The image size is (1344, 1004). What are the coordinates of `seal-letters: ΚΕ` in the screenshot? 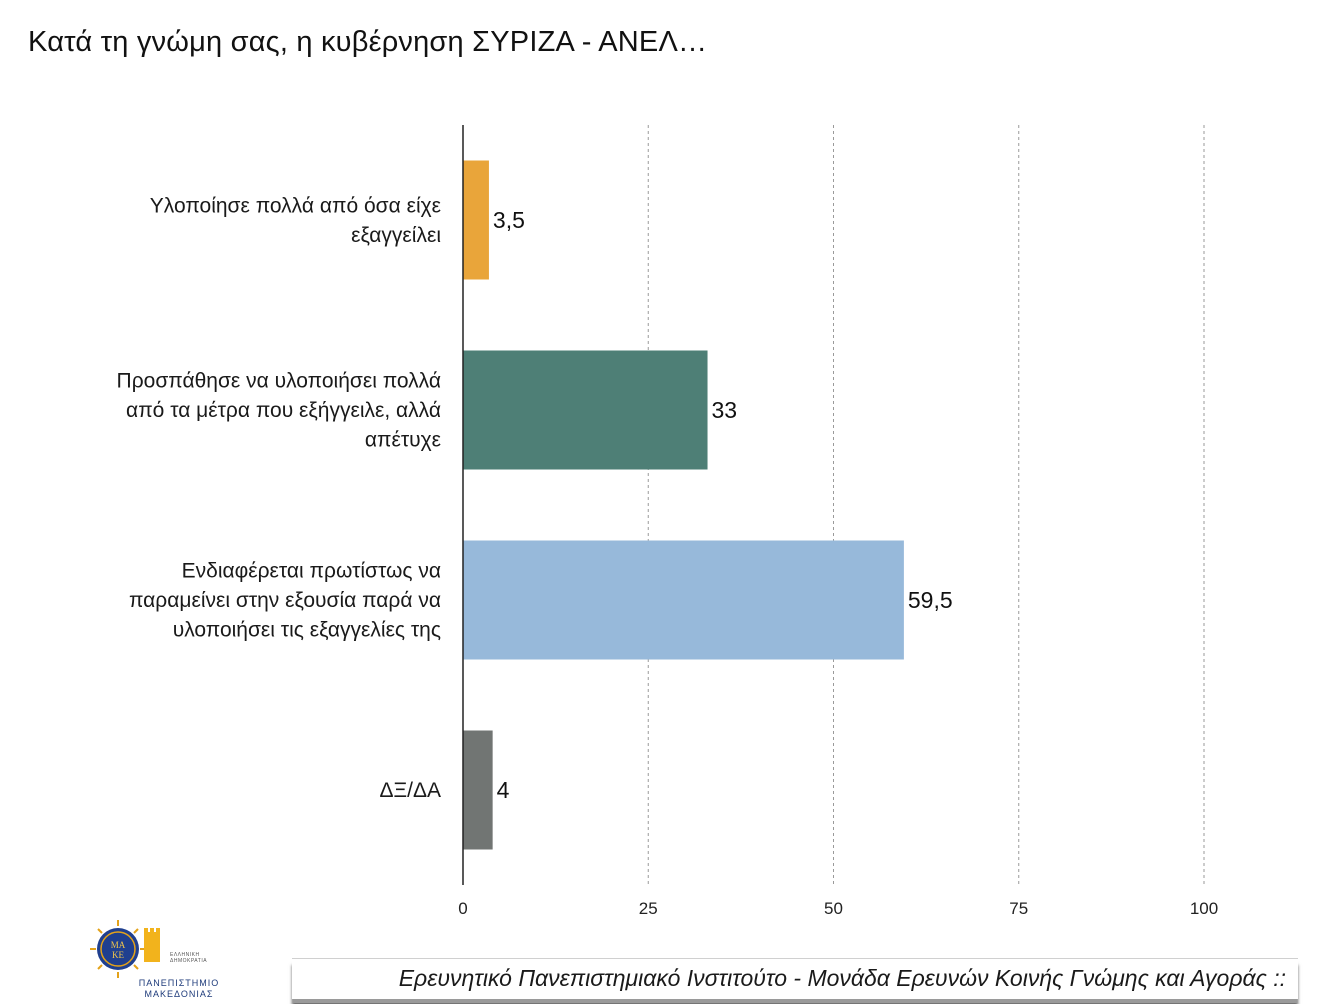 It's located at (118, 955).